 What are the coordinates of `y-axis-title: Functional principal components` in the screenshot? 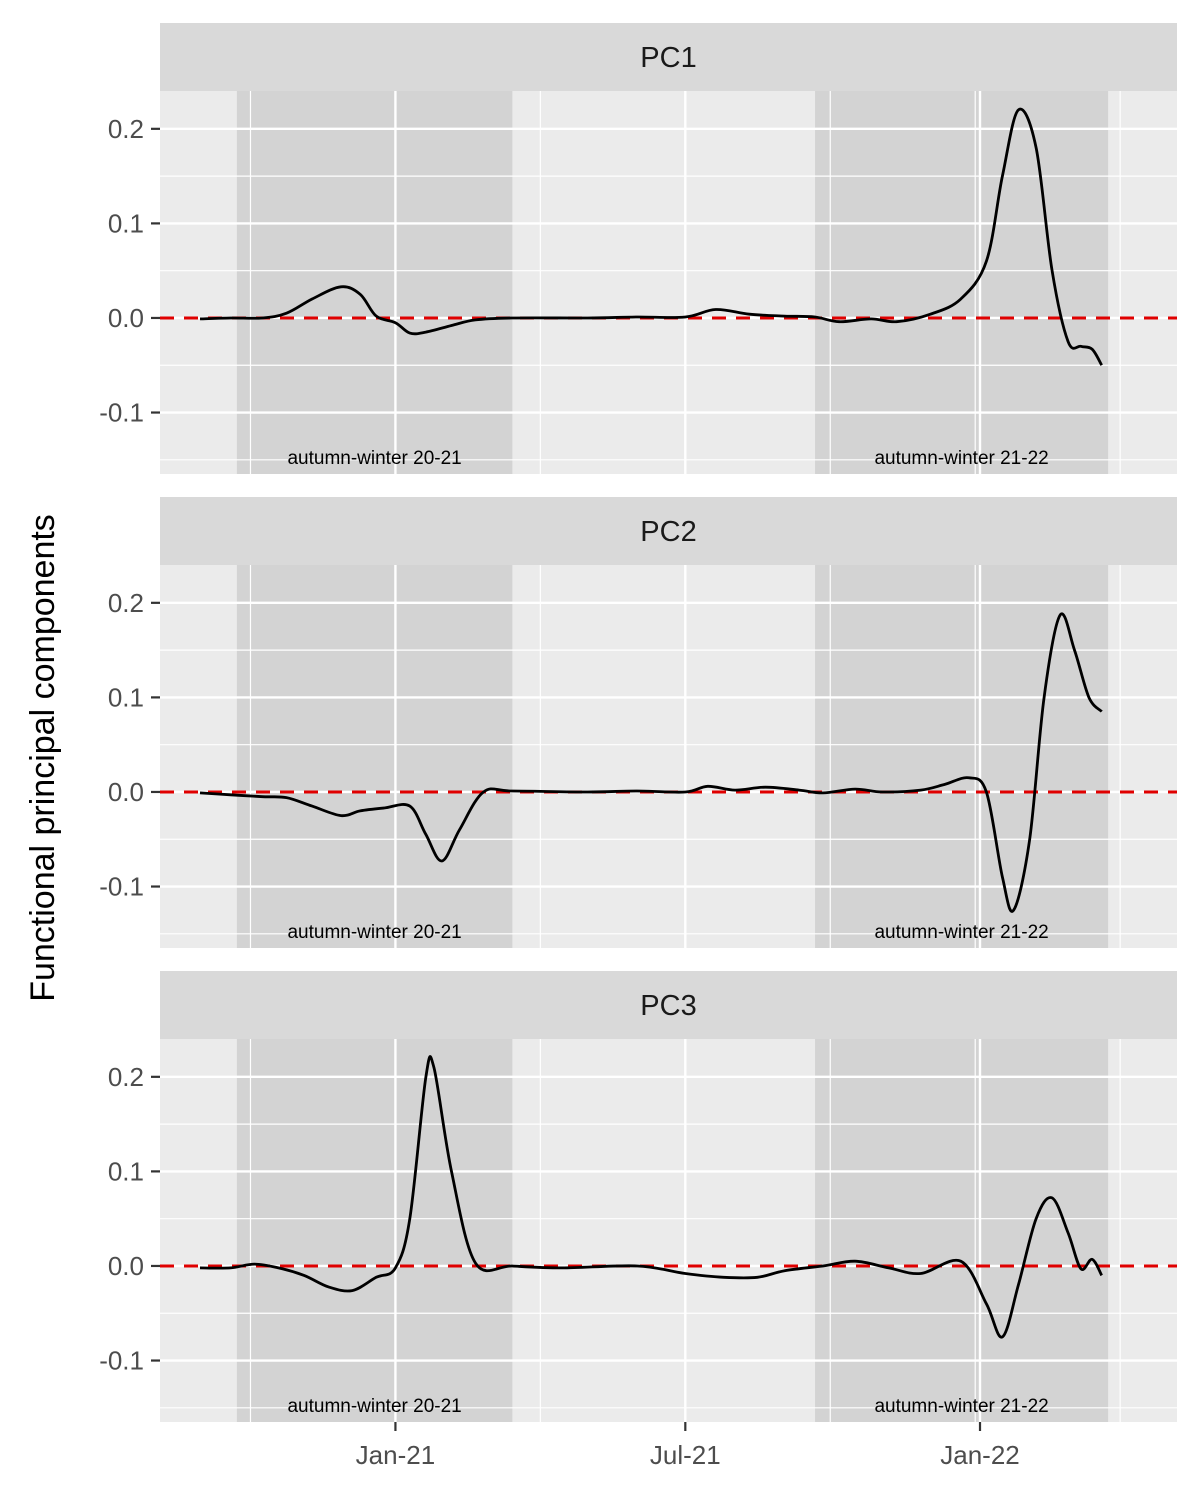 It's located at (43, 758).